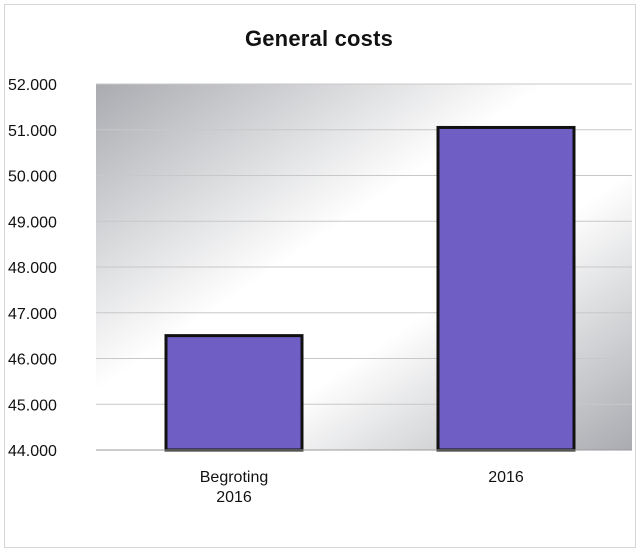 This screenshot has width=638, height=550. Describe the element at coordinates (32, 314) in the screenshot. I see `y-tick-label: 47.000` at that location.